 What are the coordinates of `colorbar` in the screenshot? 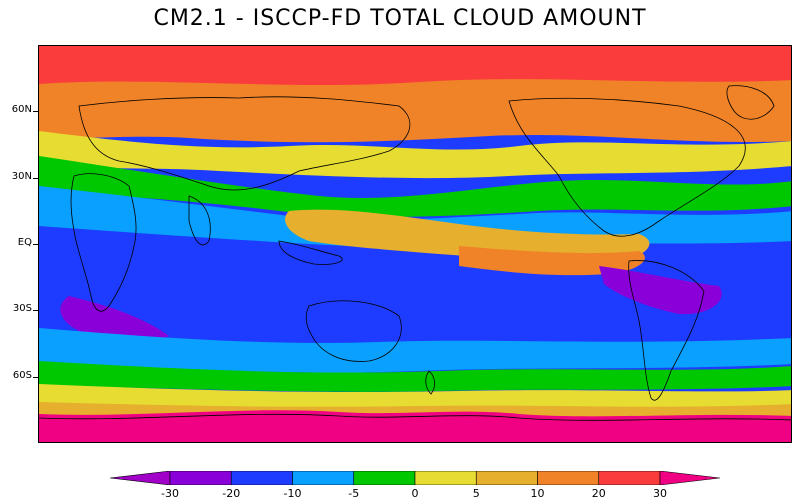 It's located at (415, 478).